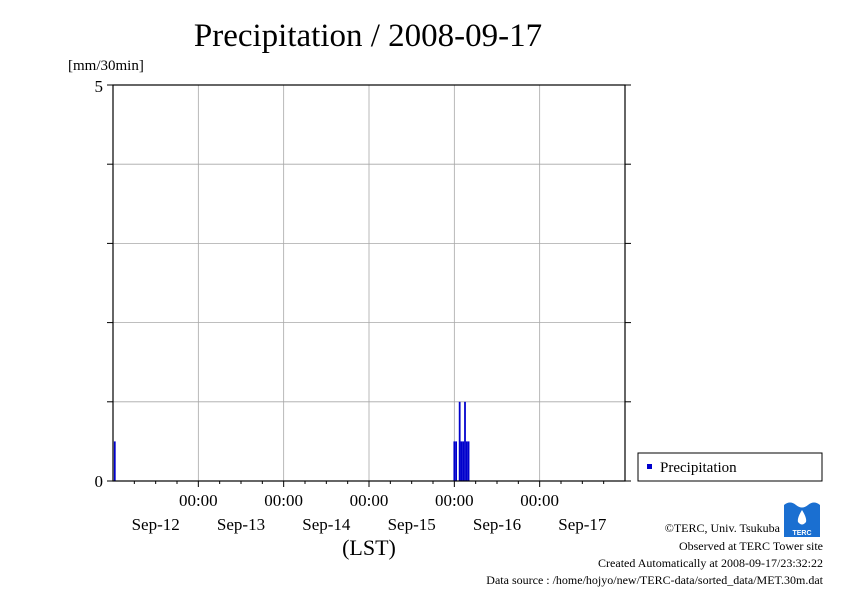 The image size is (842, 595). I want to click on x-time-labels: 00:00 00:00 00:00 00:00 00:00, so click(369, 500).